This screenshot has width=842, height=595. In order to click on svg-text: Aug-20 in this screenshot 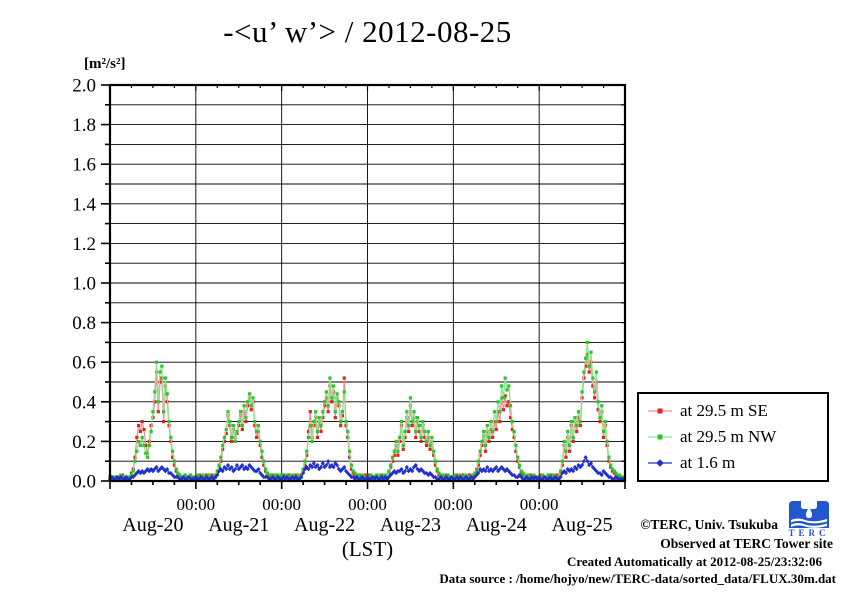, I will do `click(152, 525)`.